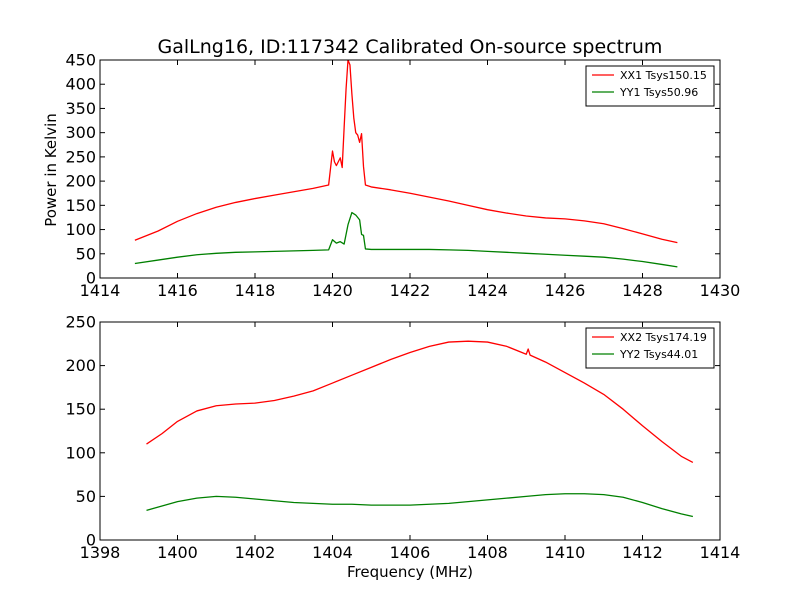  What do you see at coordinates (80, 108) in the screenshot?
I see `y-tick-label: 350` at bounding box center [80, 108].